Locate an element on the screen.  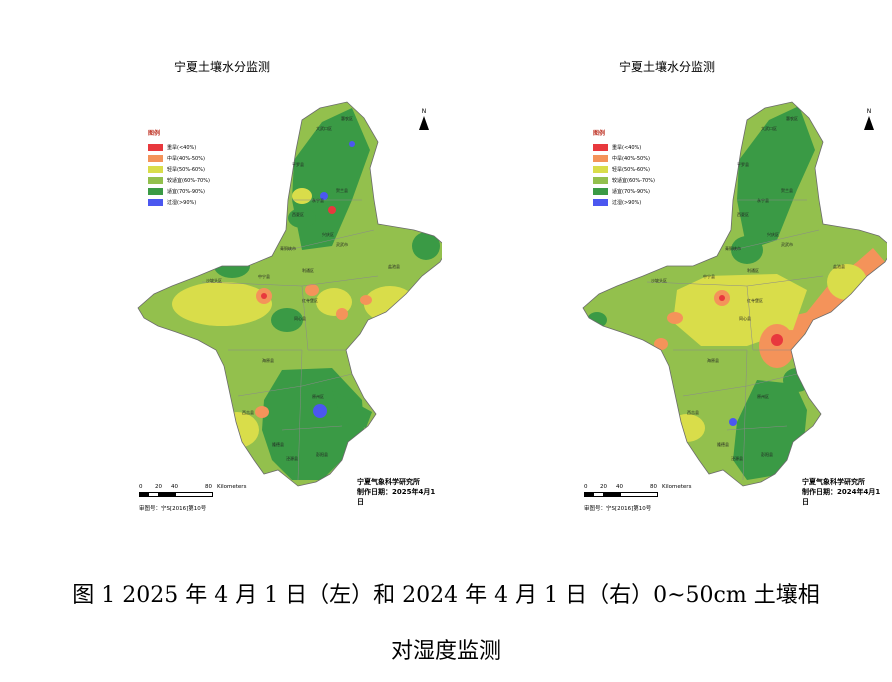
scale-bar: 0 20 40 80 Kilometers is located at coordinates (644, 494).